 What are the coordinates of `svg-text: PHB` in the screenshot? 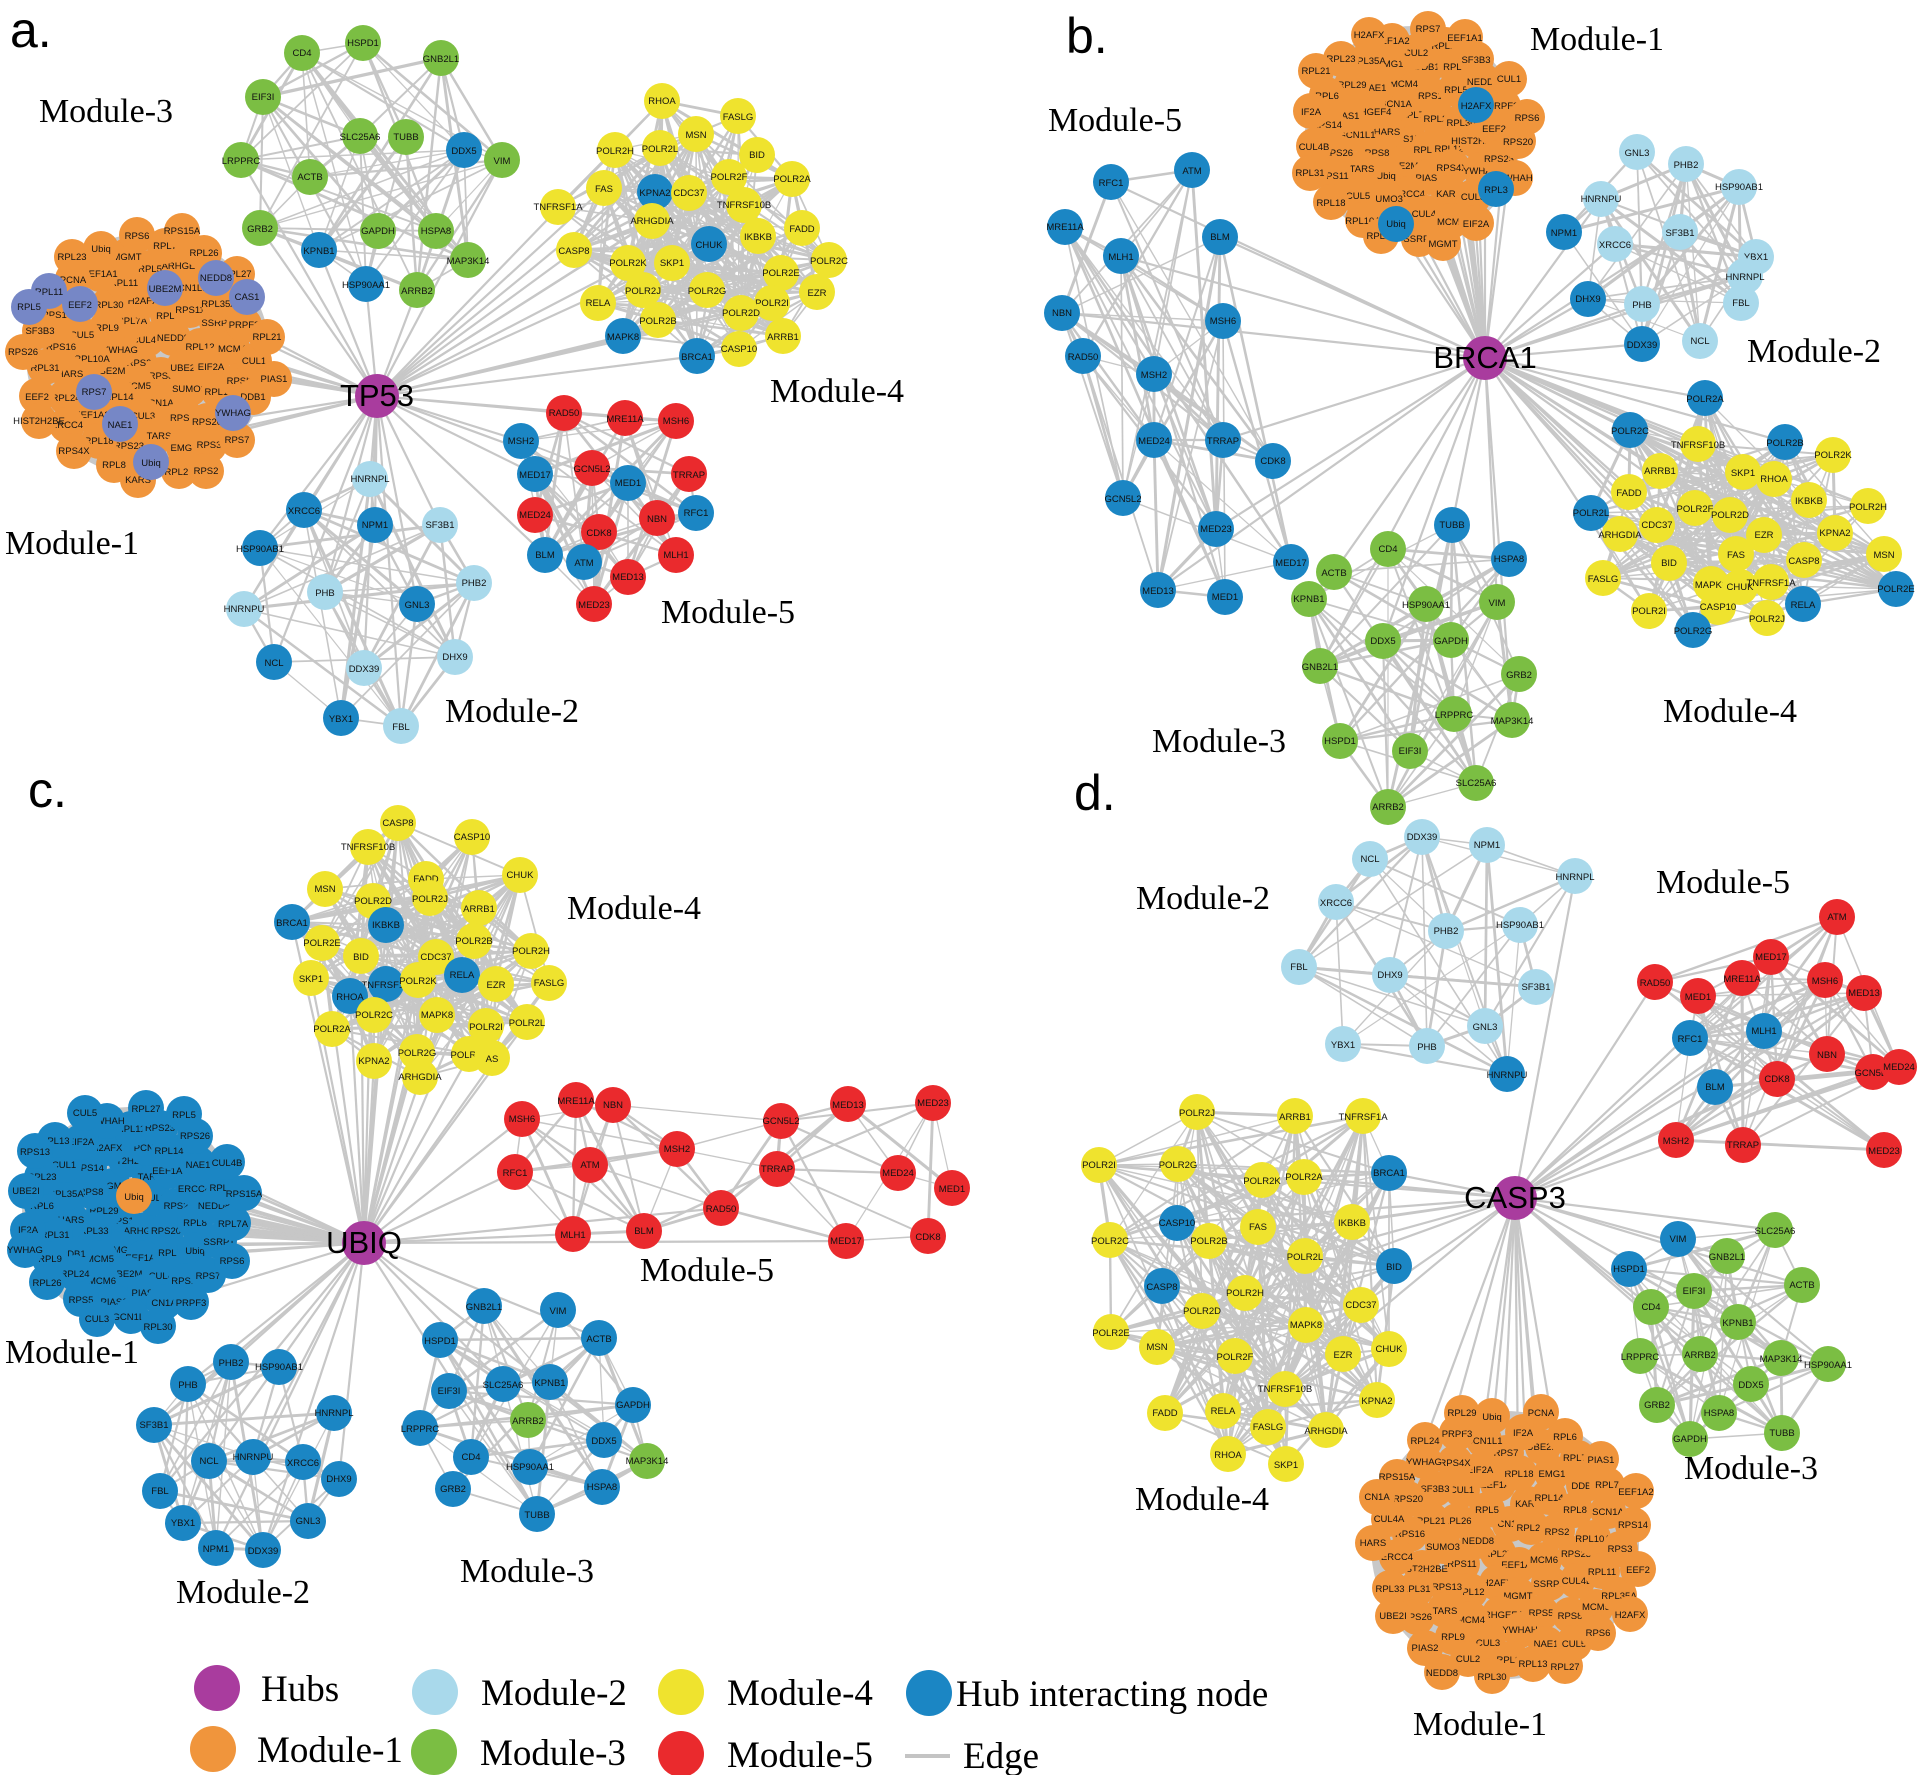 It's located at (188, 1385).